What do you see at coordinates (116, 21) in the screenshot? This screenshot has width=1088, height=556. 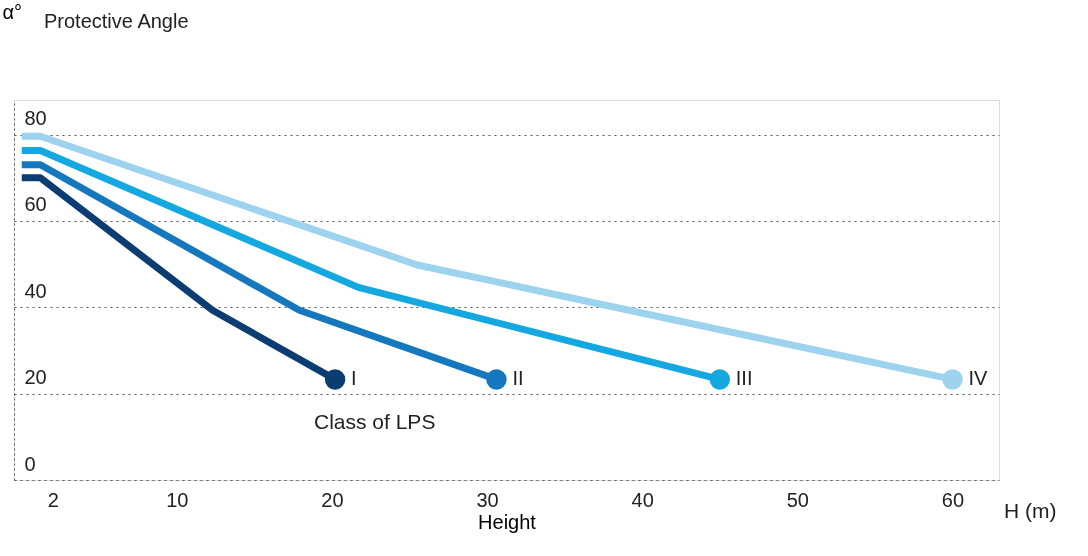 I see `chart-title: Protective Angle` at bounding box center [116, 21].